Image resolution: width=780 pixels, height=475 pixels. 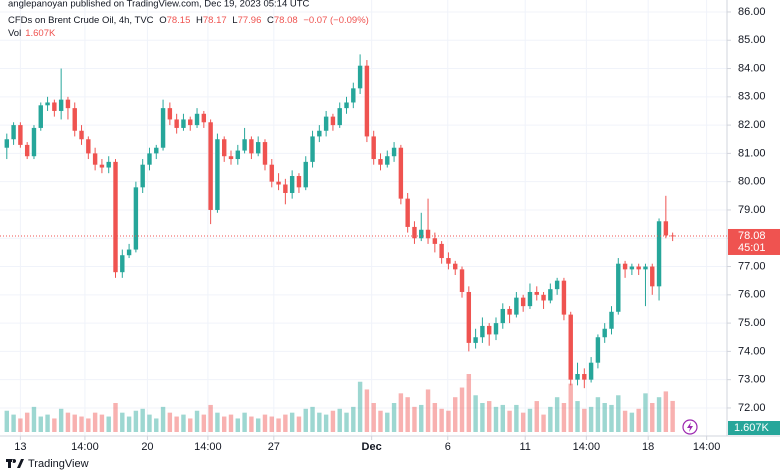 What do you see at coordinates (20, 447) in the screenshot?
I see `x-tick-label: 13` at bounding box center [20, 447].